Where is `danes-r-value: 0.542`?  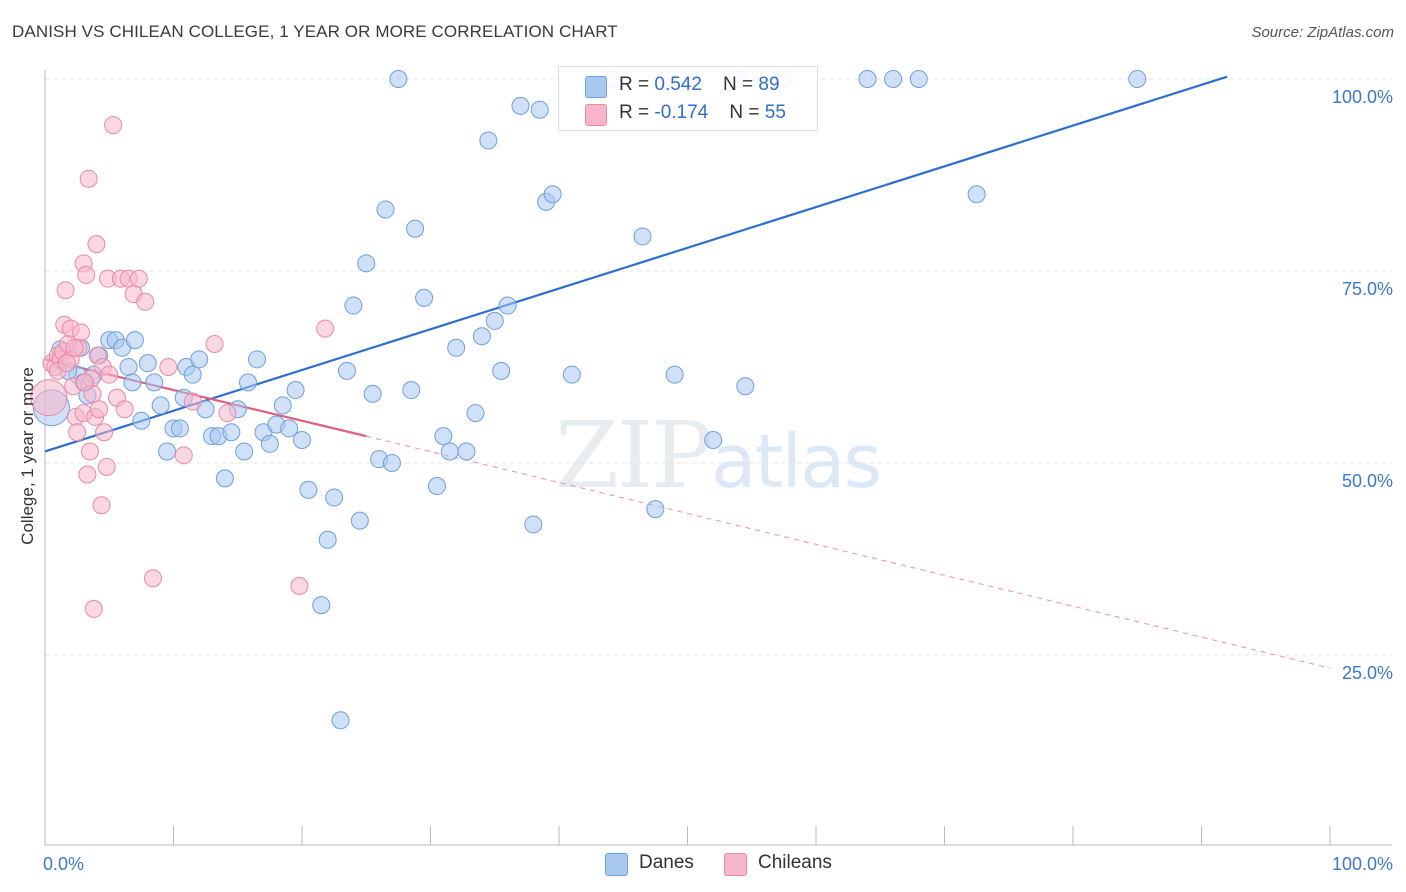 danes-r-value: 0.542 is located at coordinates (678, 84).